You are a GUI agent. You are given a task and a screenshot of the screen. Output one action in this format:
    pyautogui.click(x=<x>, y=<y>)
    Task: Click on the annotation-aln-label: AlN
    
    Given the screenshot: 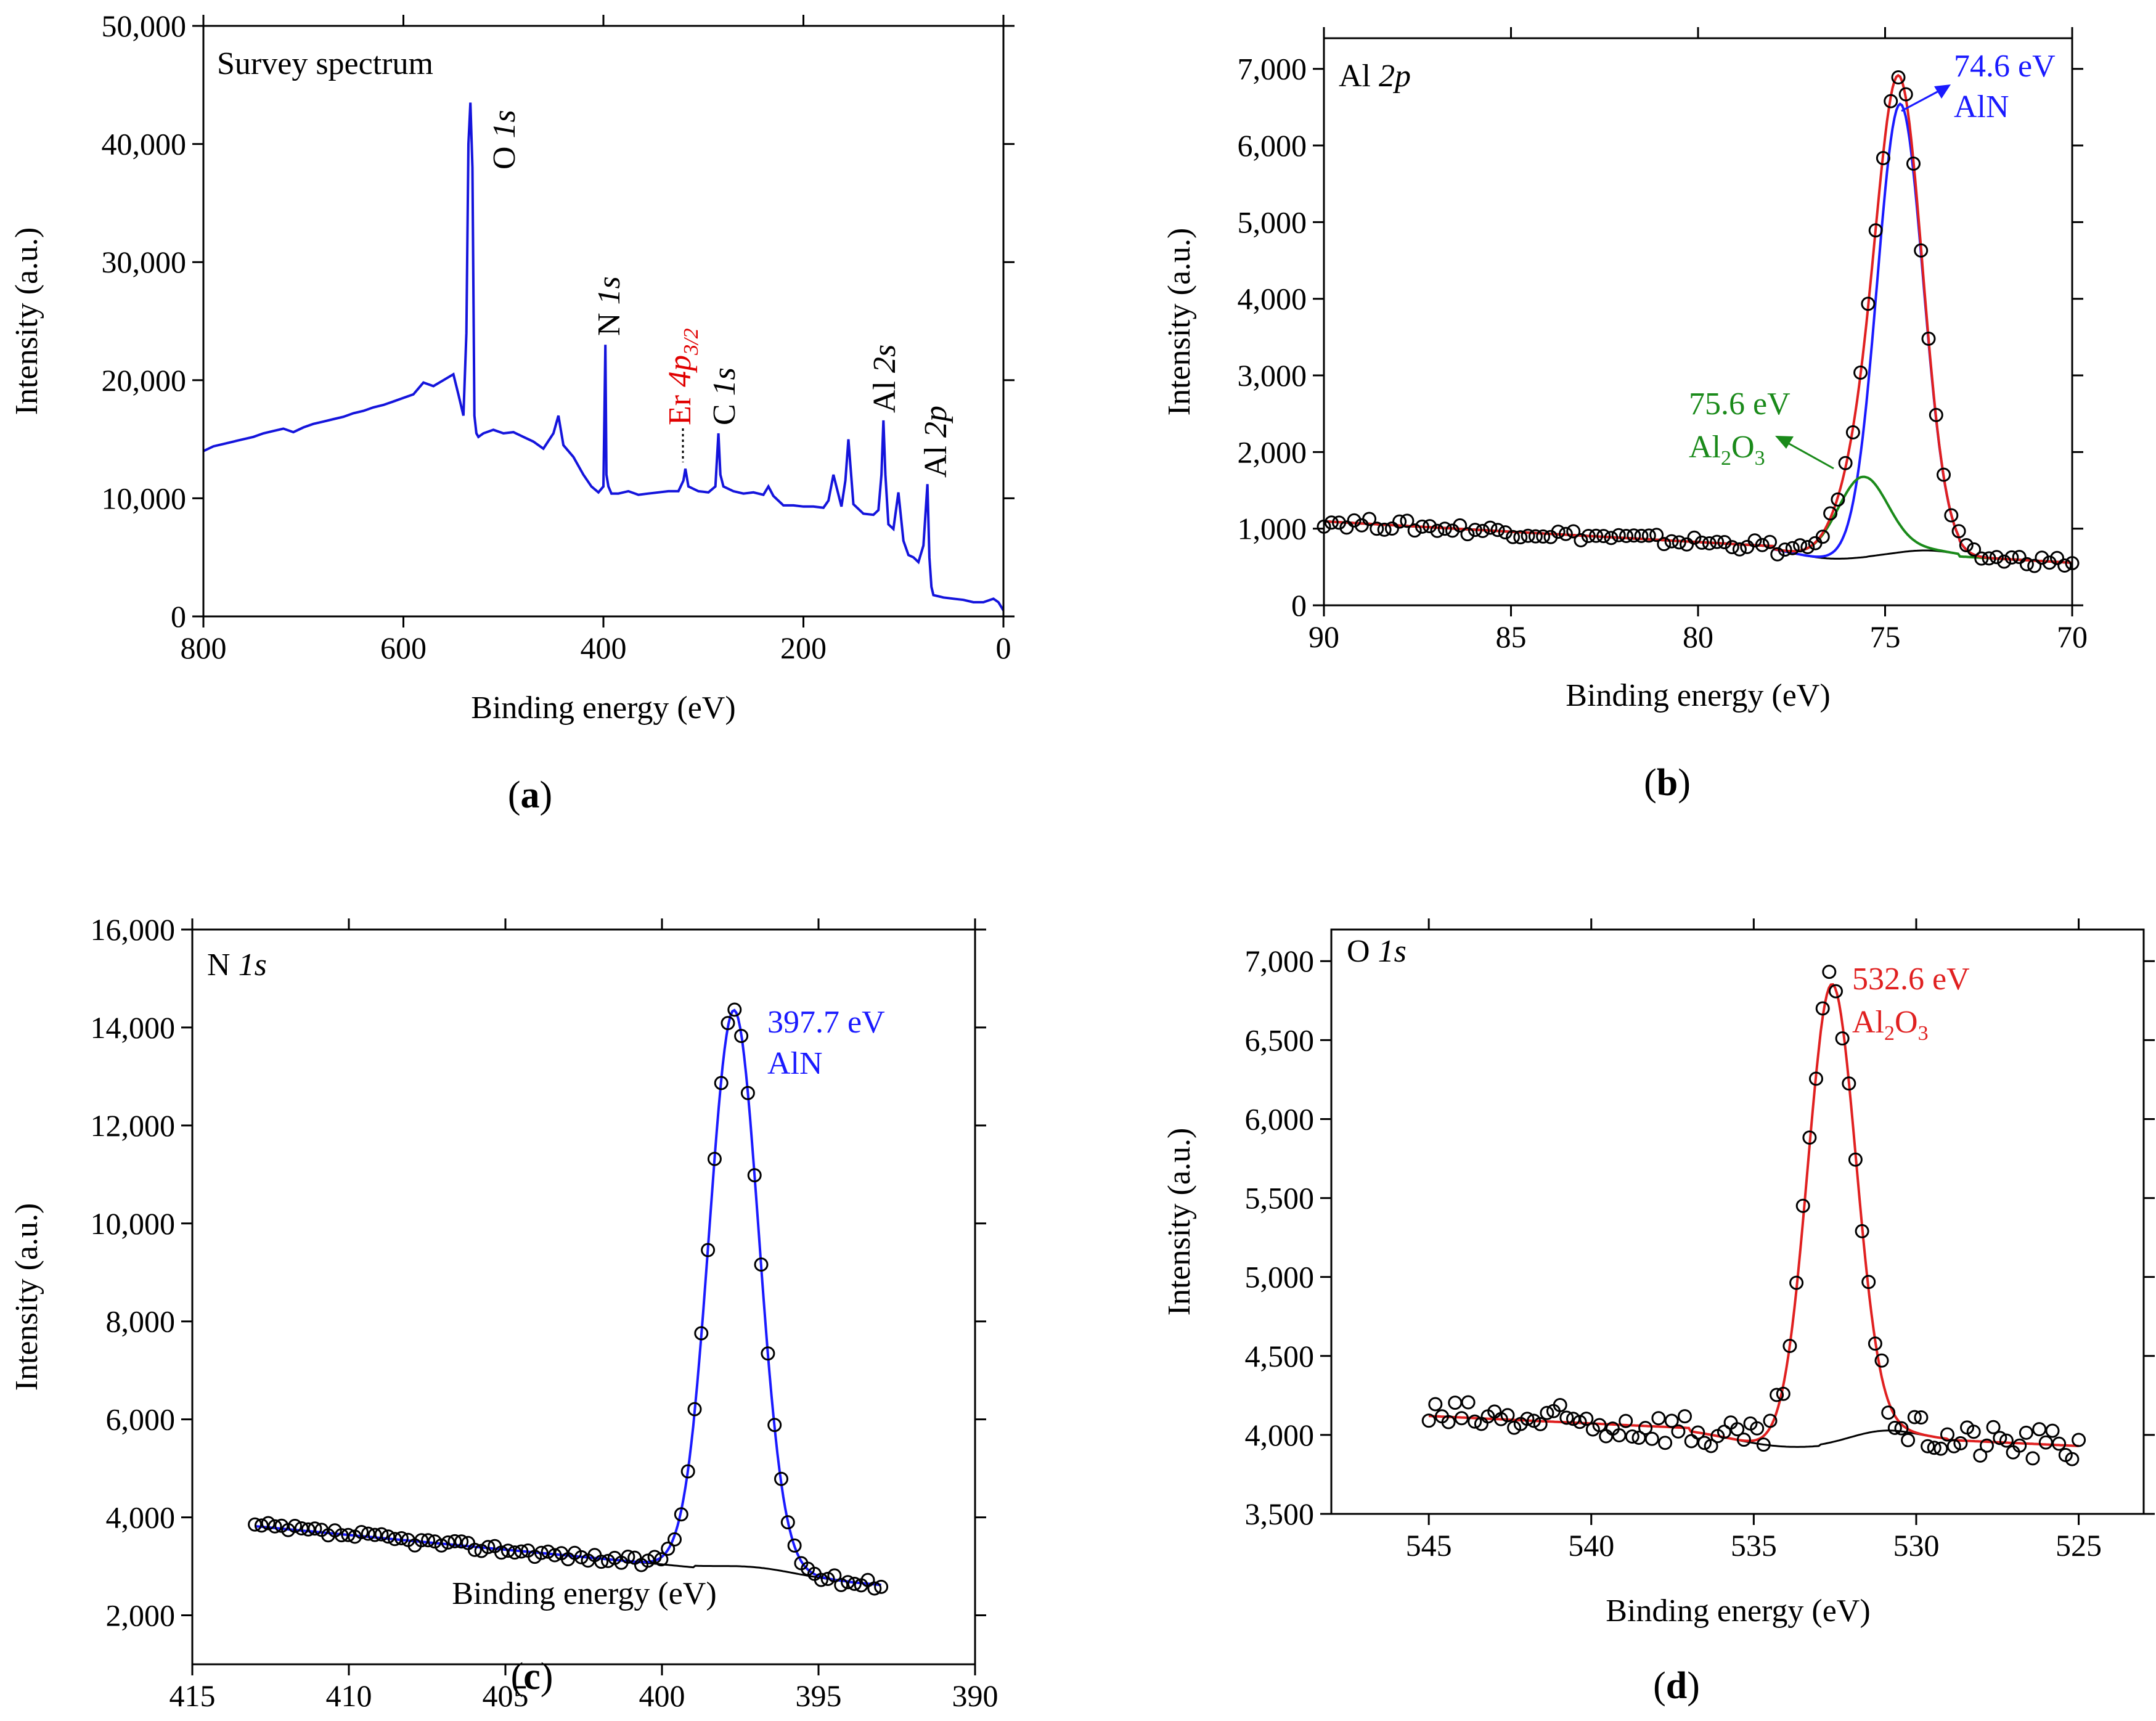 What is the action you would take?
    pyautogui.click(x=795, y=1063)
    